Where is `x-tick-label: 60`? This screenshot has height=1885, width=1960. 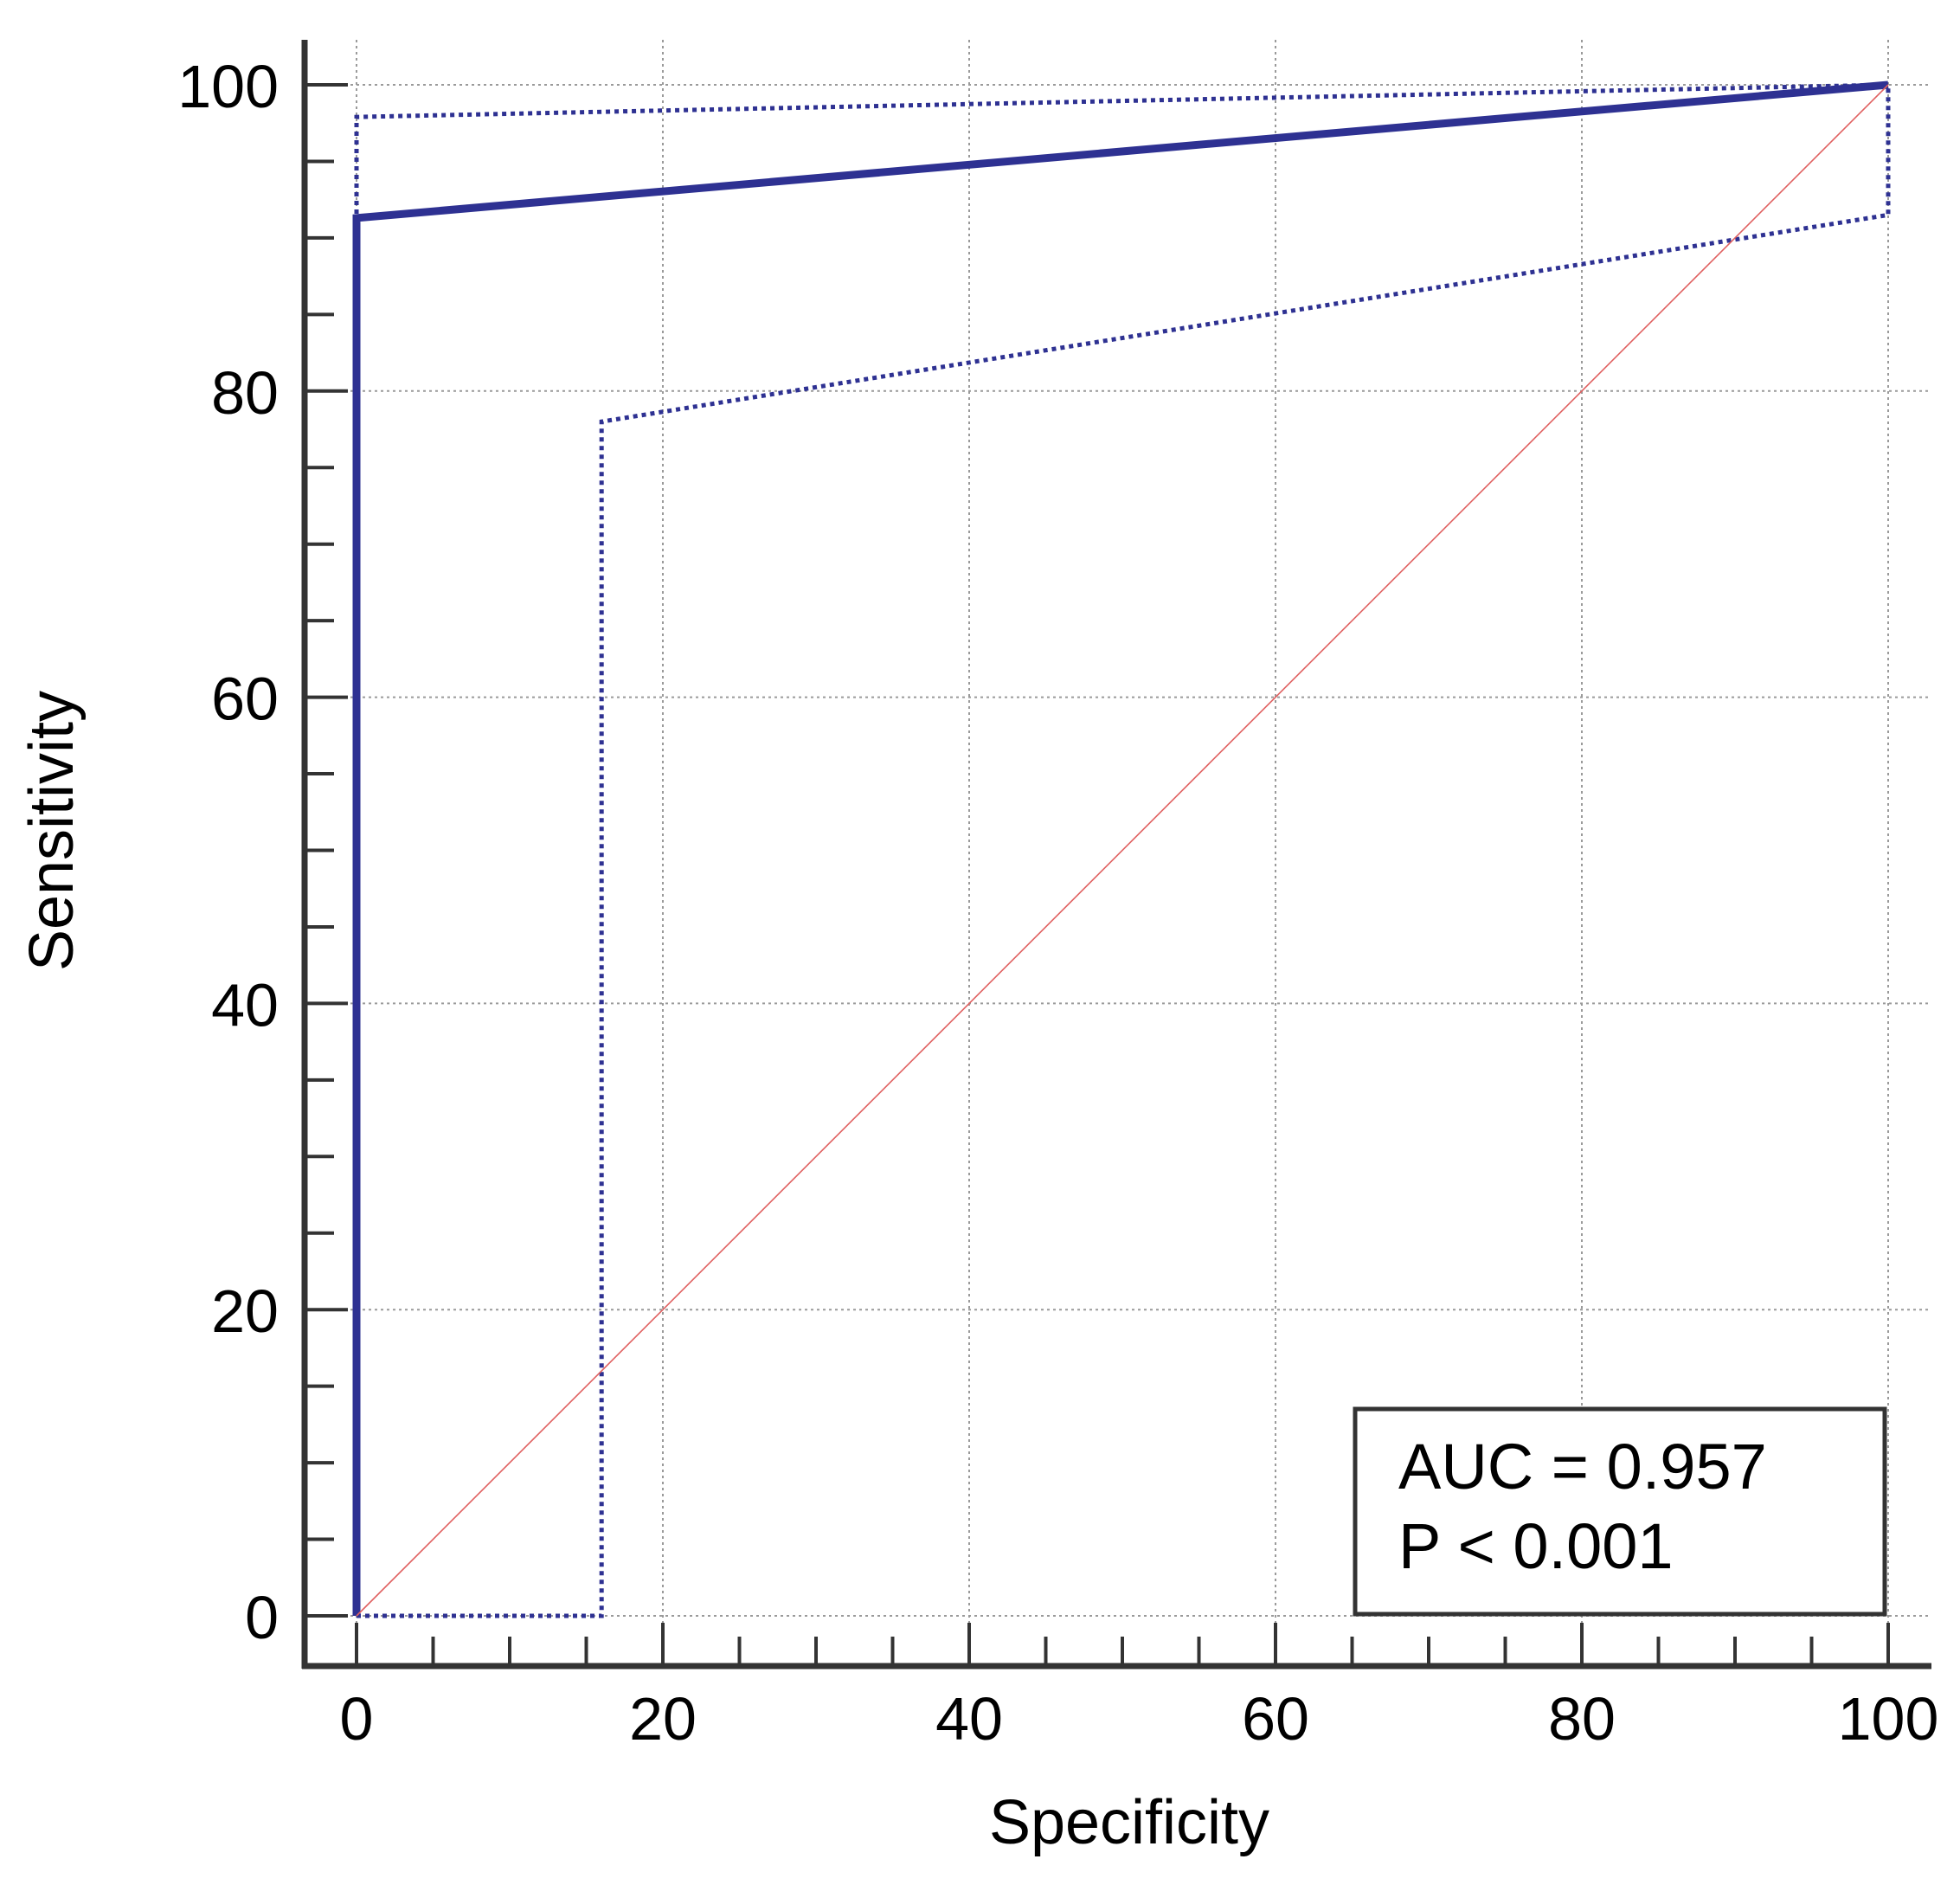
x-tick-label: 60 is located at coordinates (1275, 1719).